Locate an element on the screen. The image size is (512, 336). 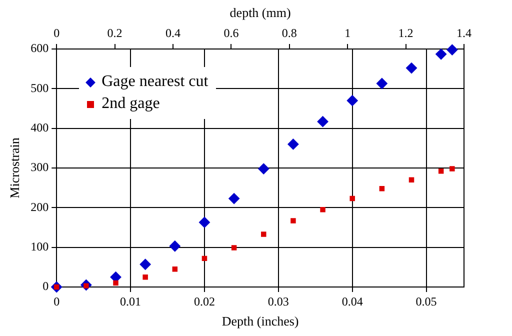
legend-label: Gage nearest cut is located at coordinates (155, 81).